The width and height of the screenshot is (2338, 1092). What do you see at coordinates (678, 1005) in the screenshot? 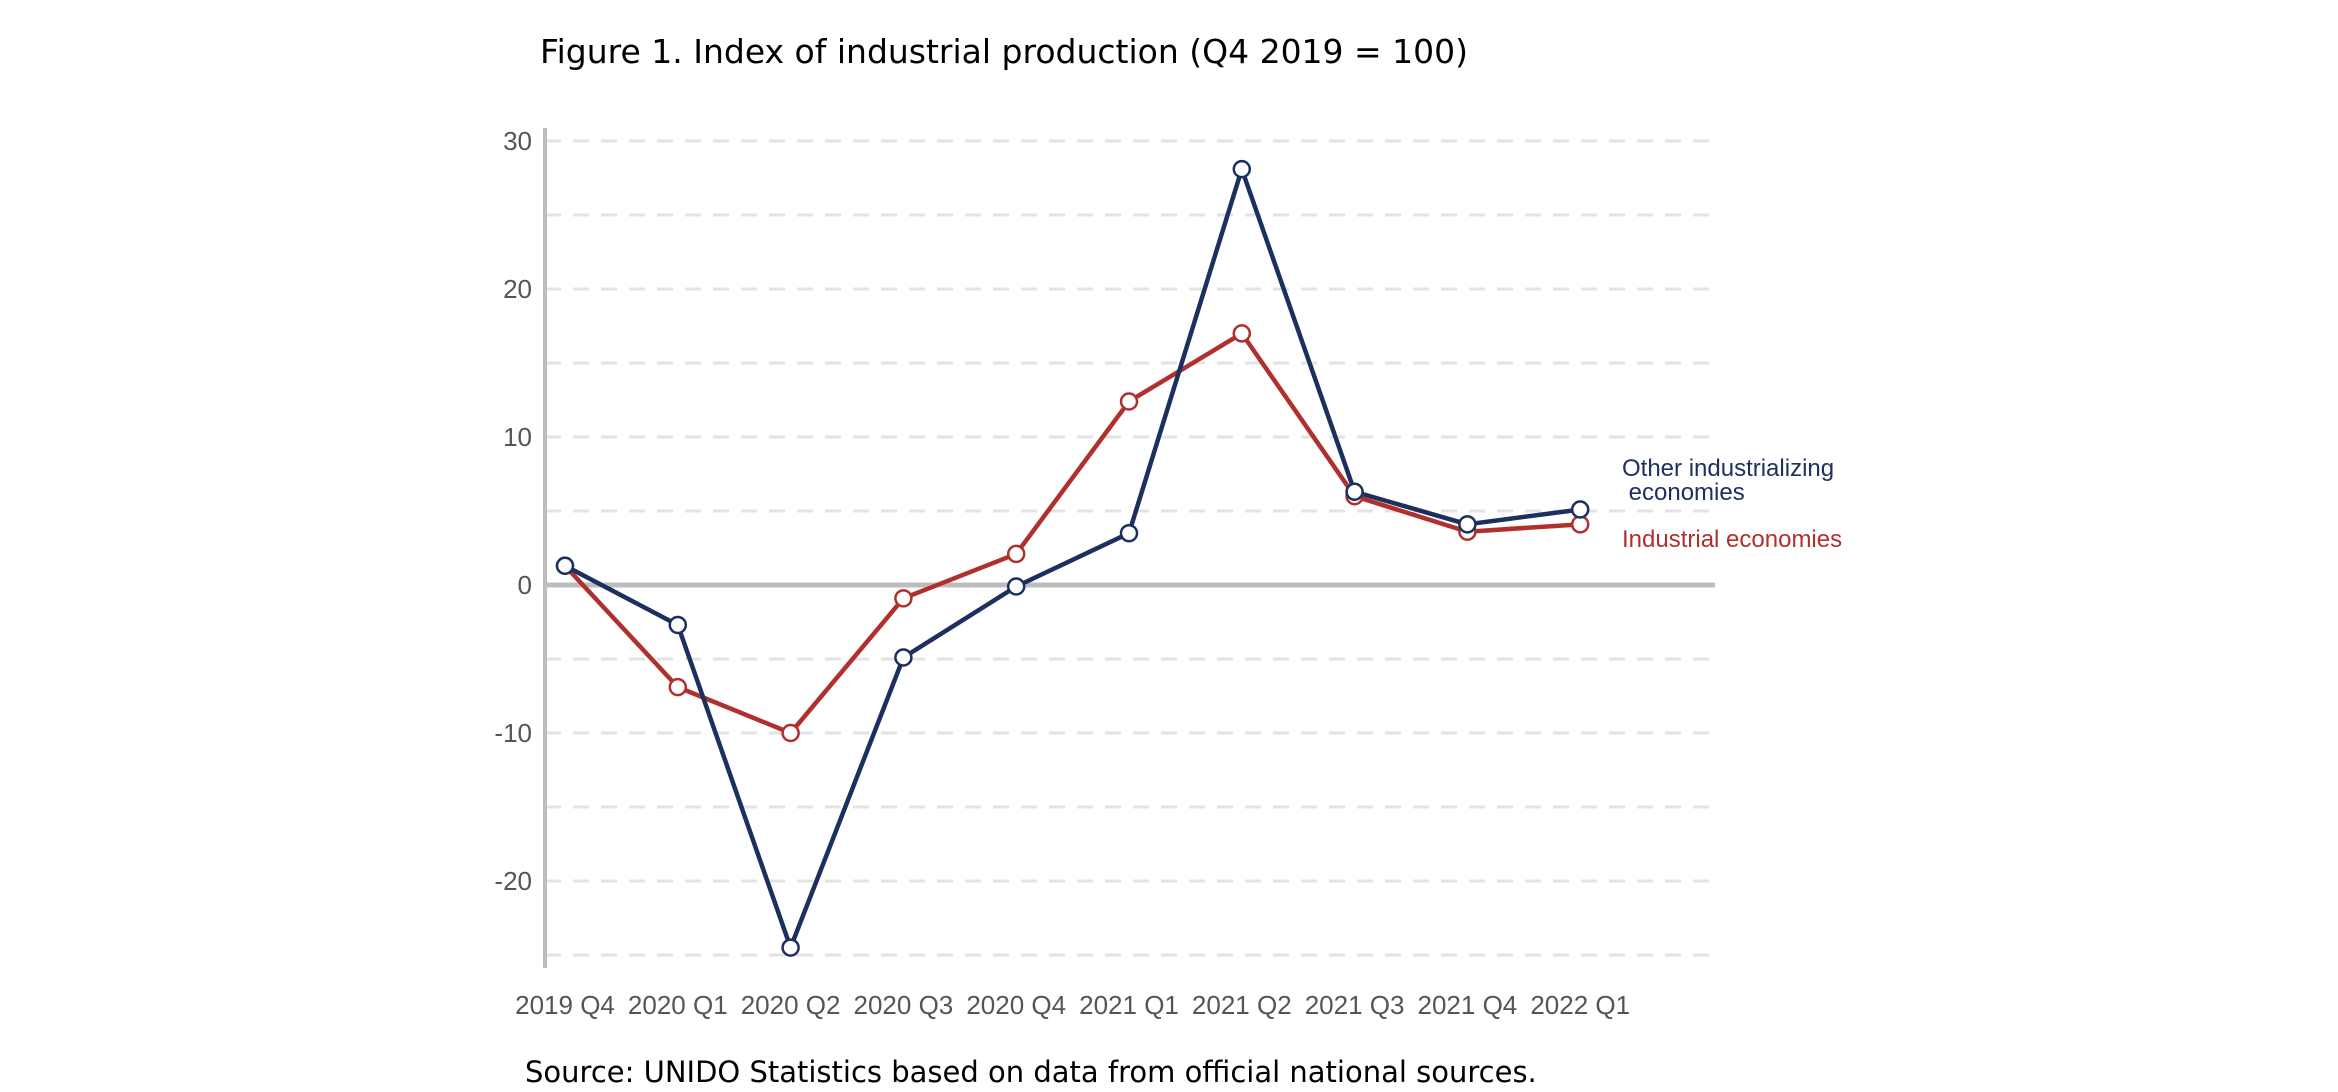
I see `x-tick-label: 2020 Q1` at bounding box center [678, 1005].